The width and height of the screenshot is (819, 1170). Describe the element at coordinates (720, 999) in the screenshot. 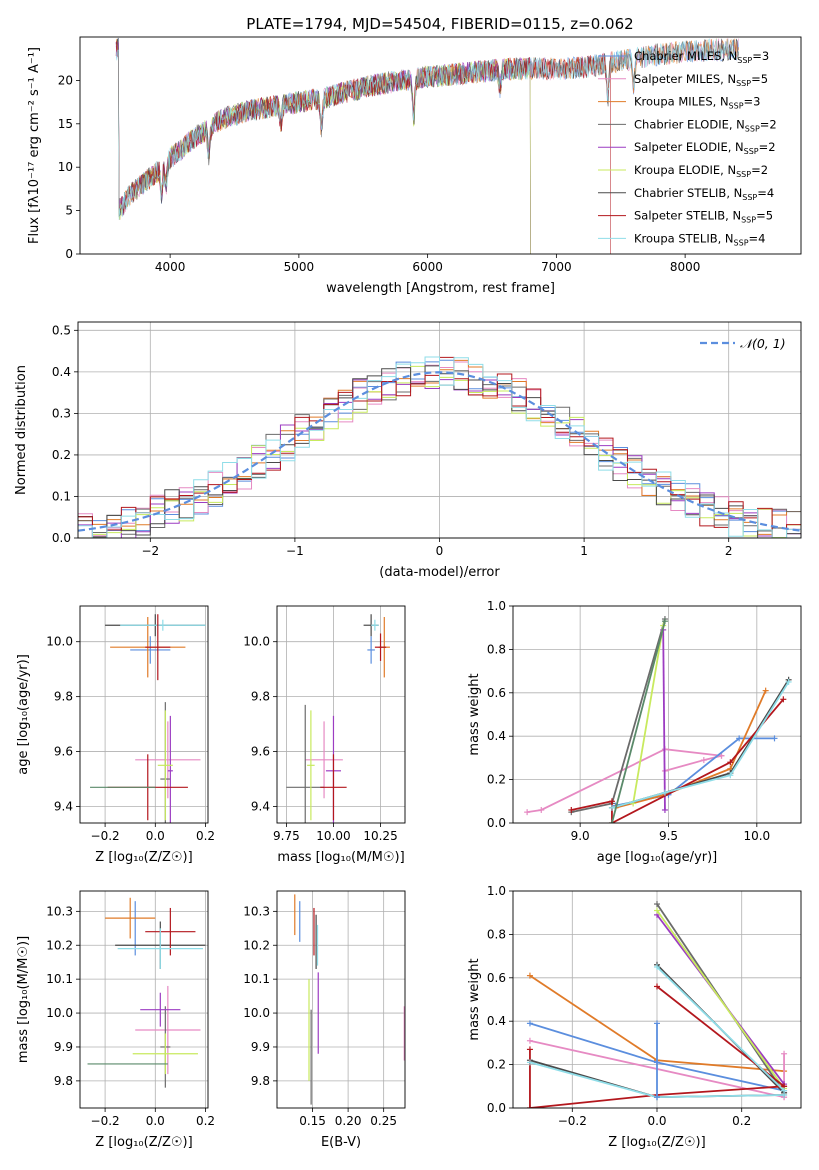

I see `weight-line-kroupa_elodie` at that location.